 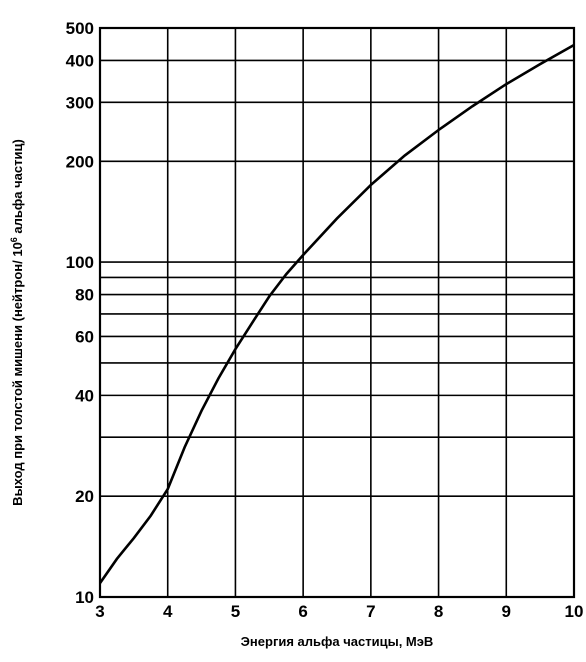 What do you see at coordinates (80, 28) in the screenshot?
I see `y-tick-label: 500` at bounding box center [80, 28].